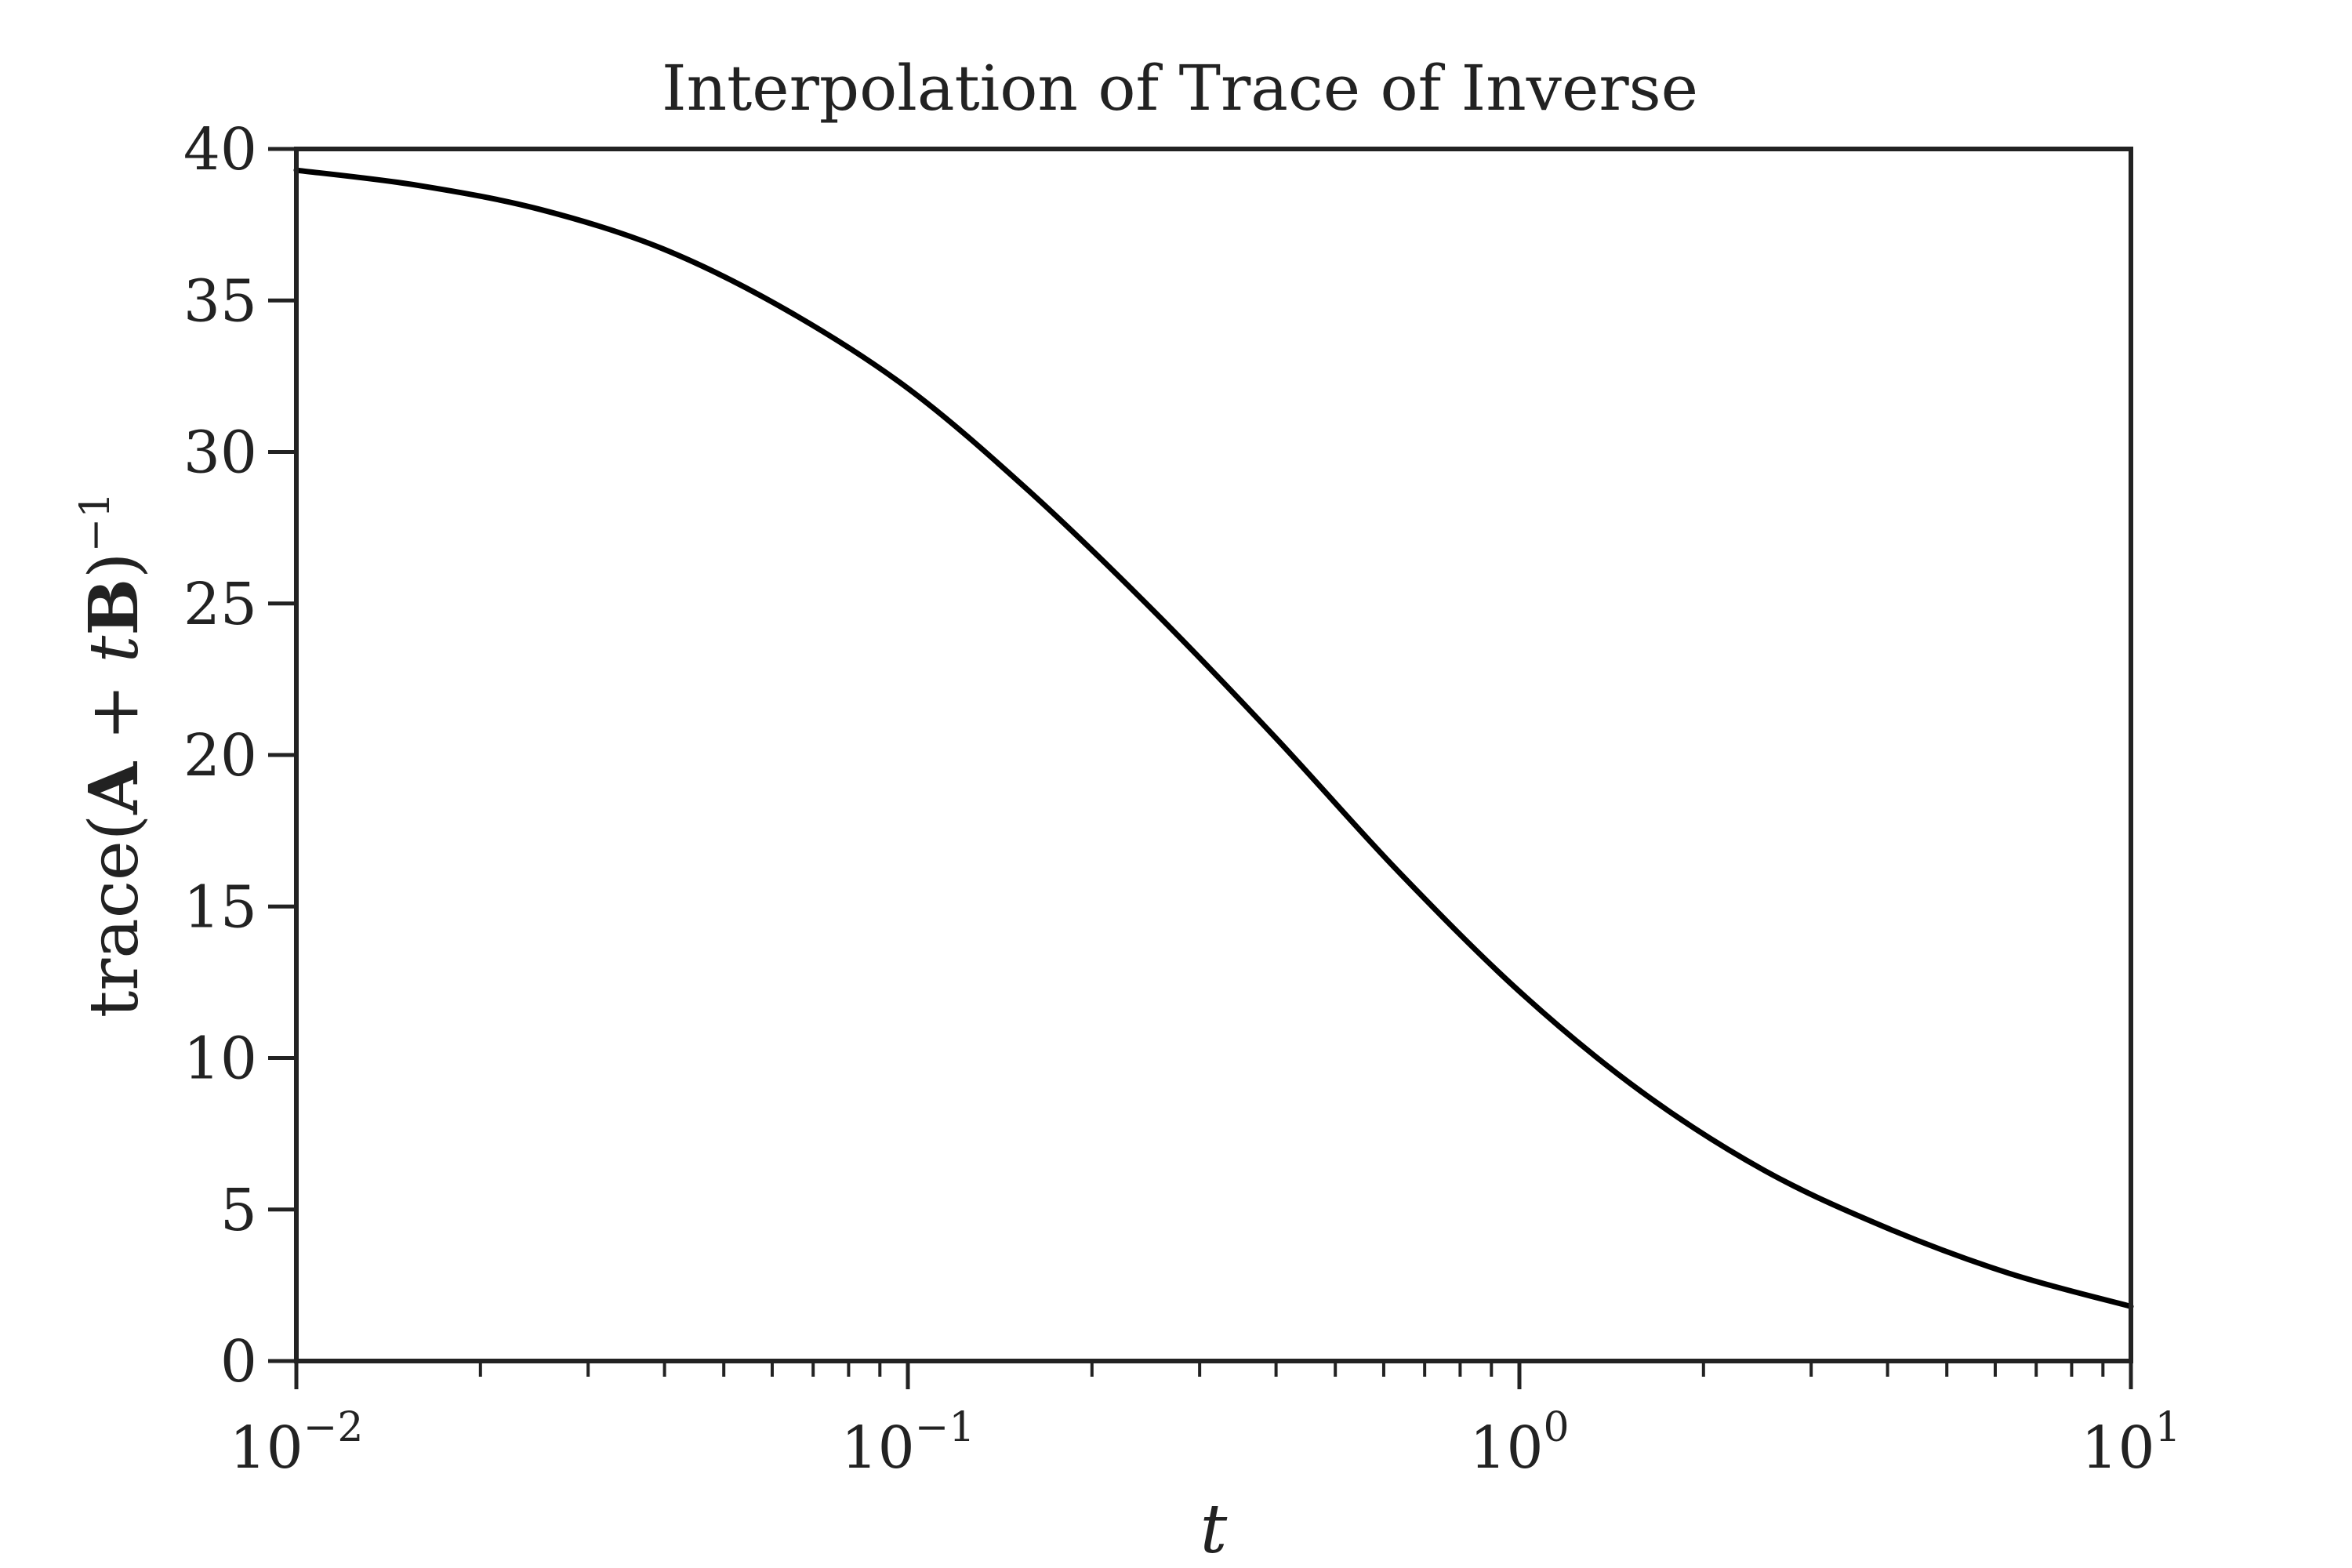 The height and width of the screenshot is (1568, 2352). Describe the element at coordinates (114, 917) in the screenshot. I see `y-axis-label-prefix: trace(` at that location.